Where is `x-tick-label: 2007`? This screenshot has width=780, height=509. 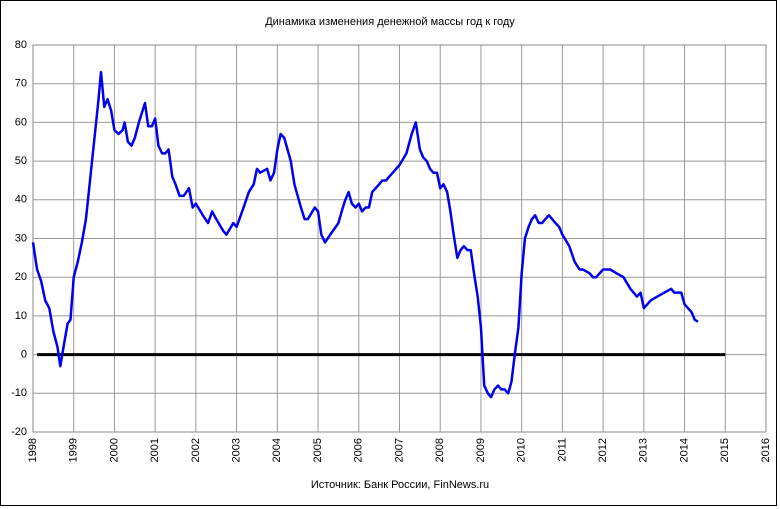 x-tick-label: 2007 is located at coordinates (399, 450).